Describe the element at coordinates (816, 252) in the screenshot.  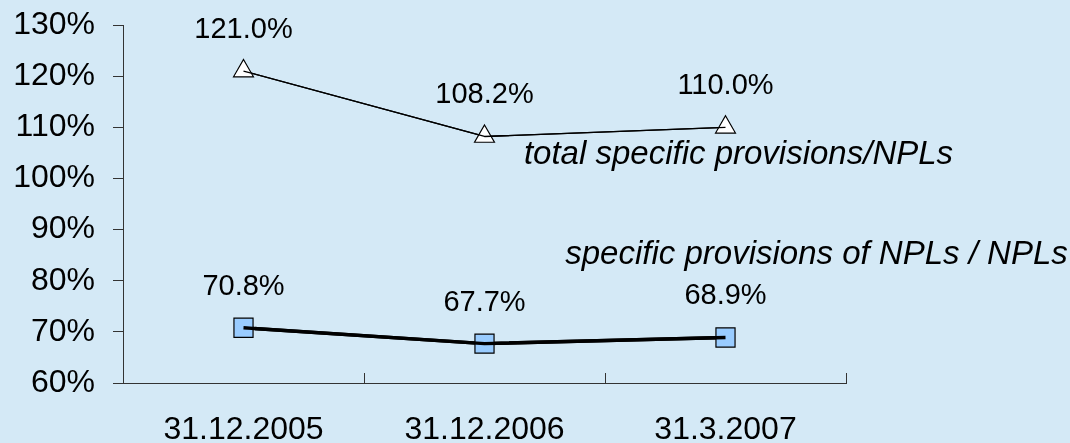
I see `text: specific provisions of NPLs / NPLs` at that location.